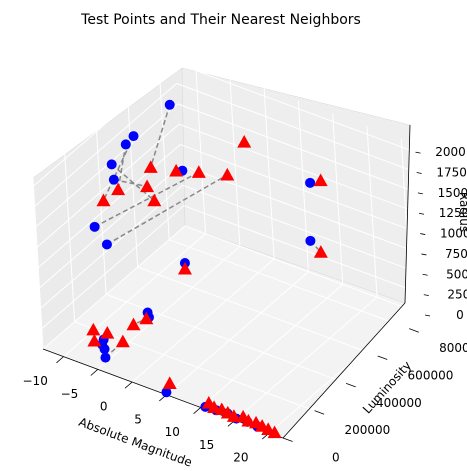 Image resolution: width=467 pixels, height=471 pixels. Describe the element at coordinates (344, 370) in the screenshot. I see `y-axis-line` at that location.